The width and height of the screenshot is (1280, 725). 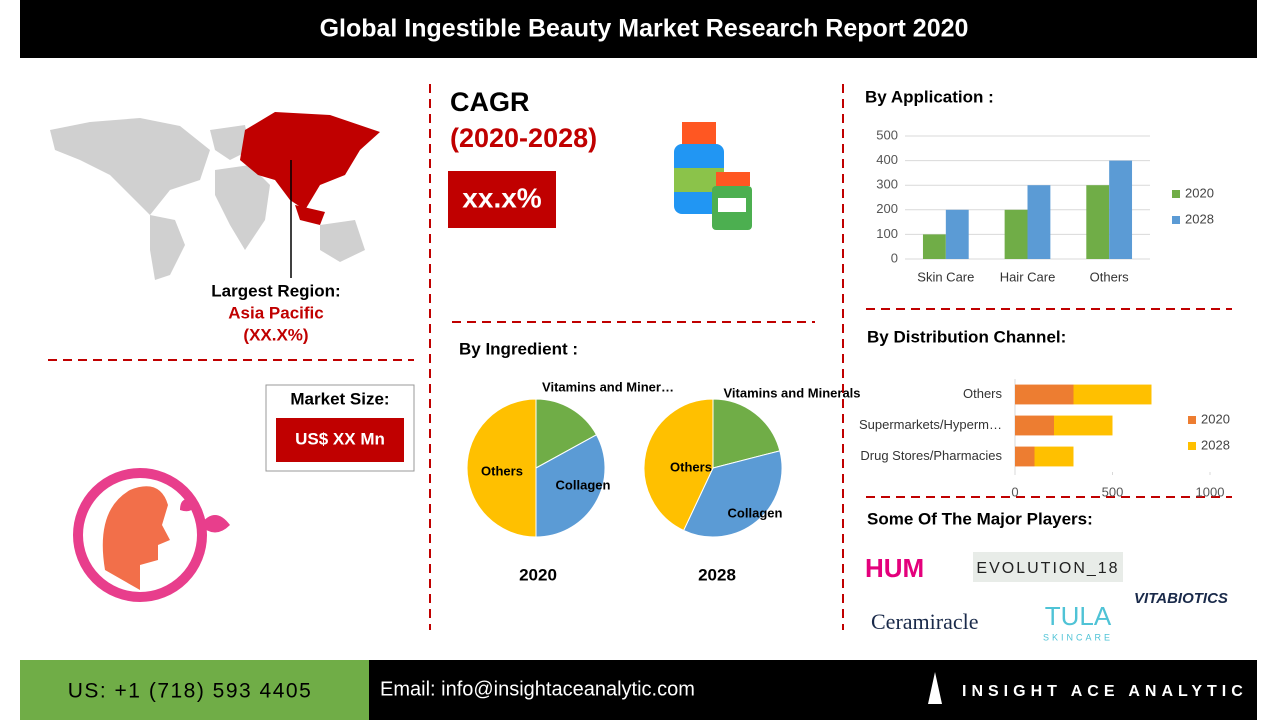 What do you see at coordinates (935, 688) in the screenshot?
I see `brand-icon` at bounding box center [935, 688].